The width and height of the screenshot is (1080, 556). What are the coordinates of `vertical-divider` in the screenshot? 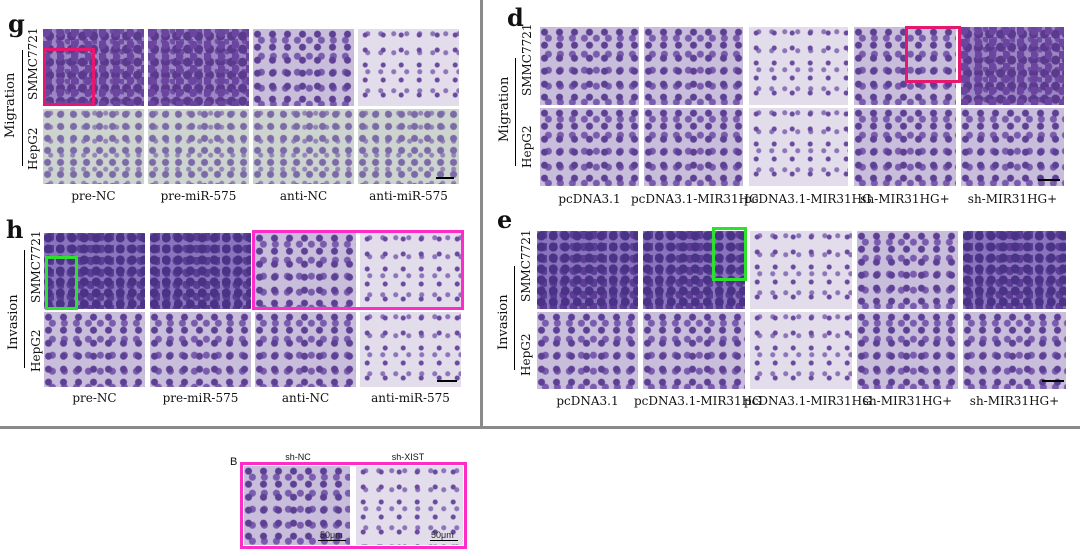 It's located at (481, 214).